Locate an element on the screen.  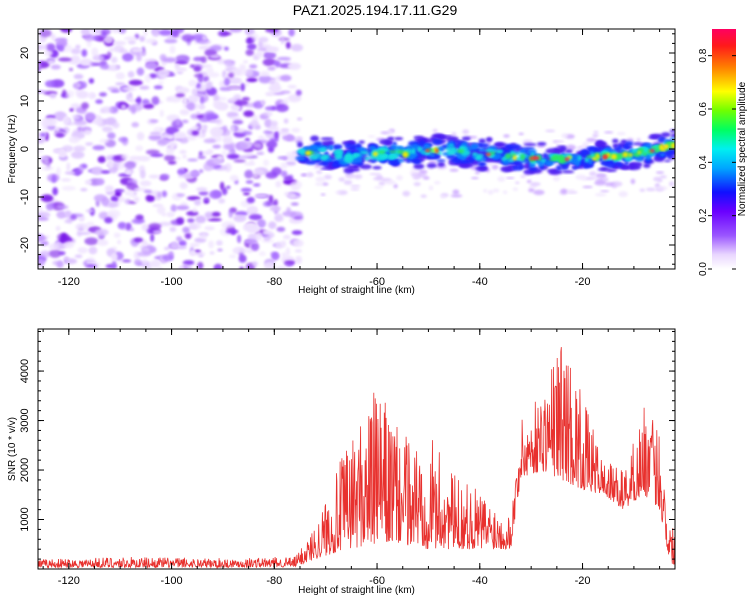
y-tick-label: 3000 is located at coordinates (25, 420).